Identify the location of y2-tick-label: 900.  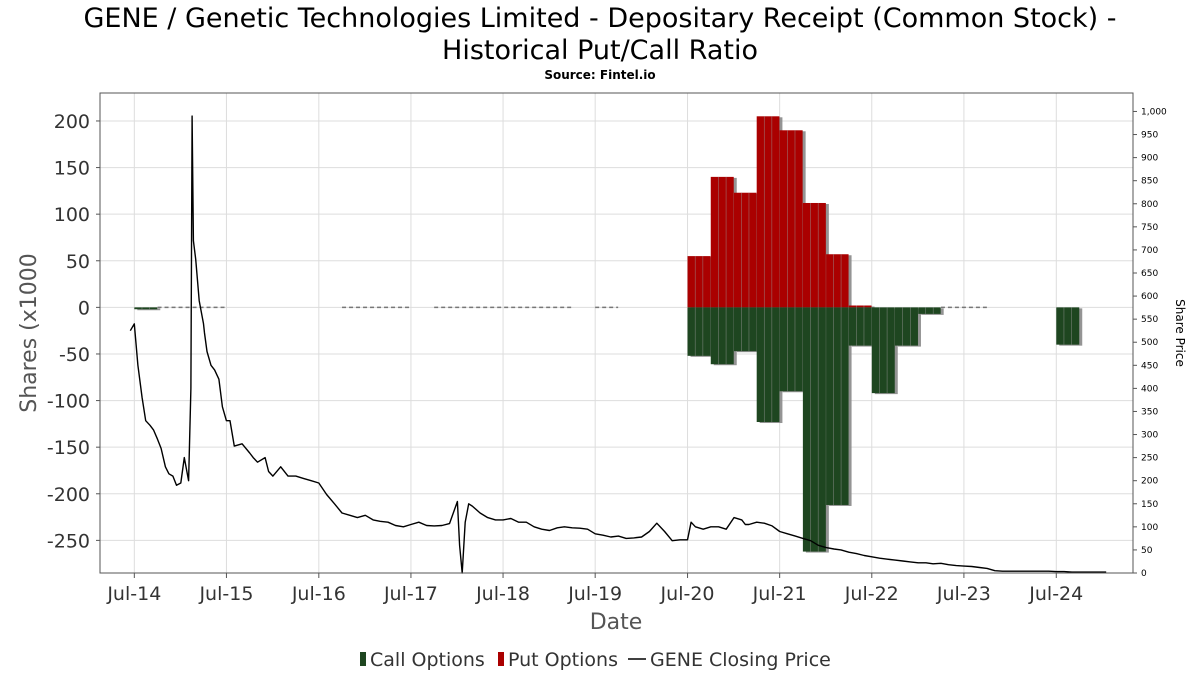
(1149, 159).